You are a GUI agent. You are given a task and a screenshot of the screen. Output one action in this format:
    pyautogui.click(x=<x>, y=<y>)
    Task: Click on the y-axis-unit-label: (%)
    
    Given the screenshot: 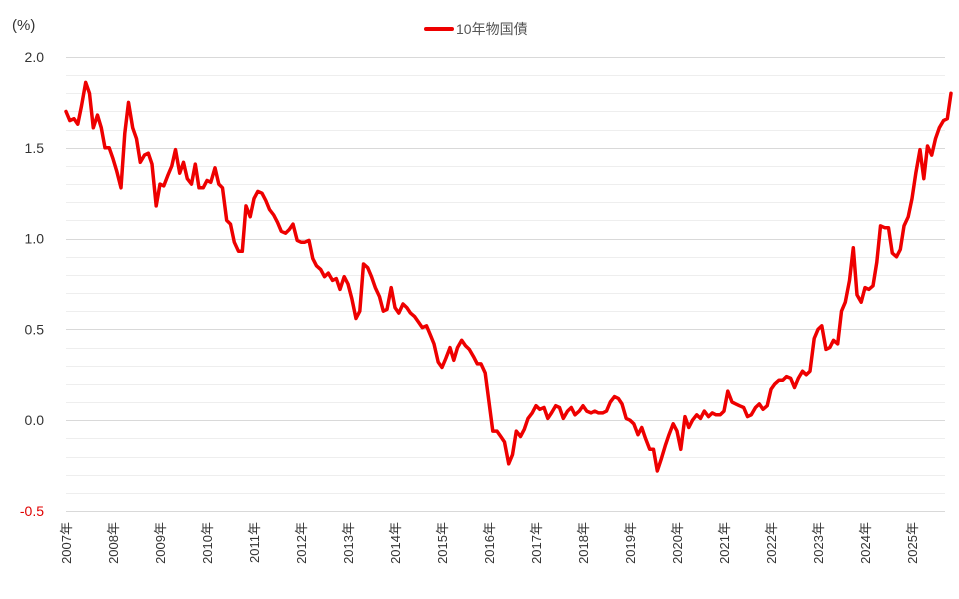 What is the action you would take?
    pyautogui.click(x=23, y=25)
    